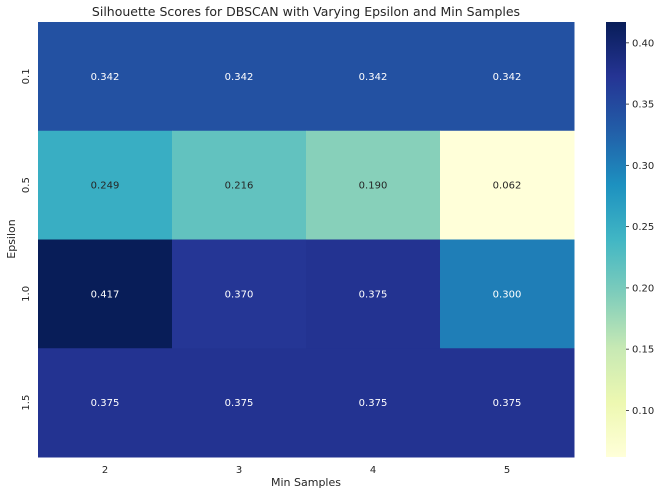  What do you see at coordinates (26, 403) in the screenshot?
I see `y-tick-label: 1.5` at bounding box center [26, 403].